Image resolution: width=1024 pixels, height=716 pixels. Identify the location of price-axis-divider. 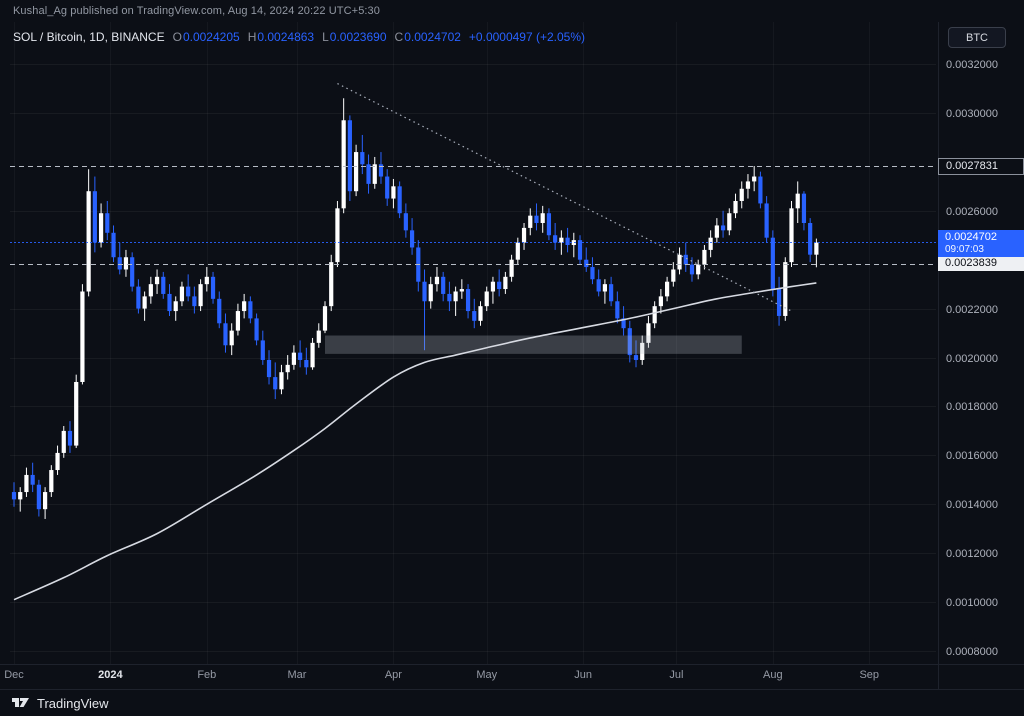
(938, 355).